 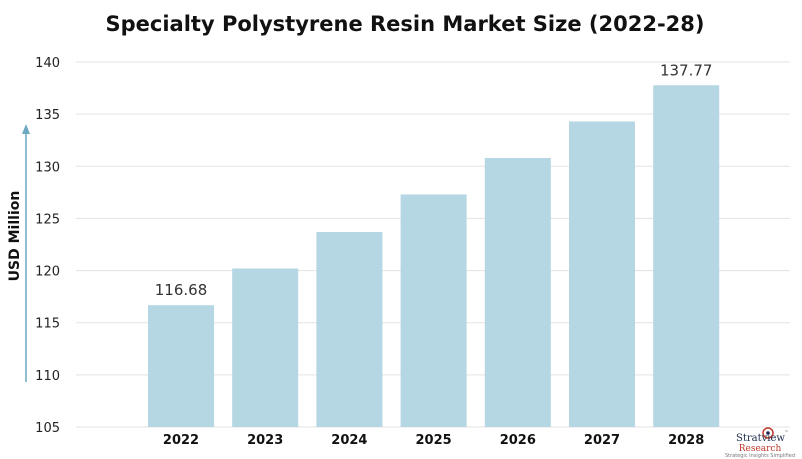 I want to click on data-label-2028: 137.77, so click(x=686, y=70).